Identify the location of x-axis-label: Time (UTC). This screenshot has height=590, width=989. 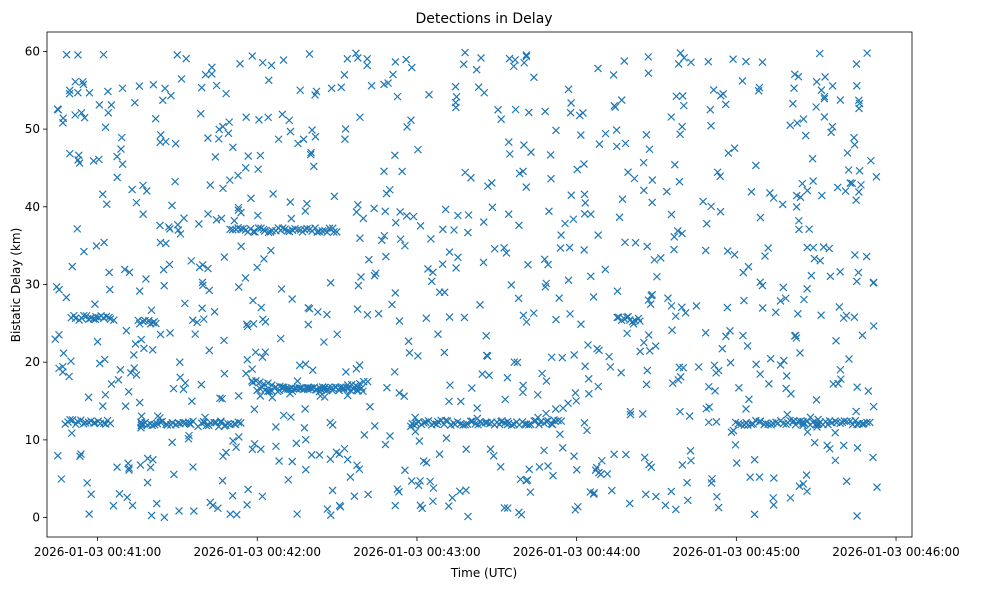
(483, 573).